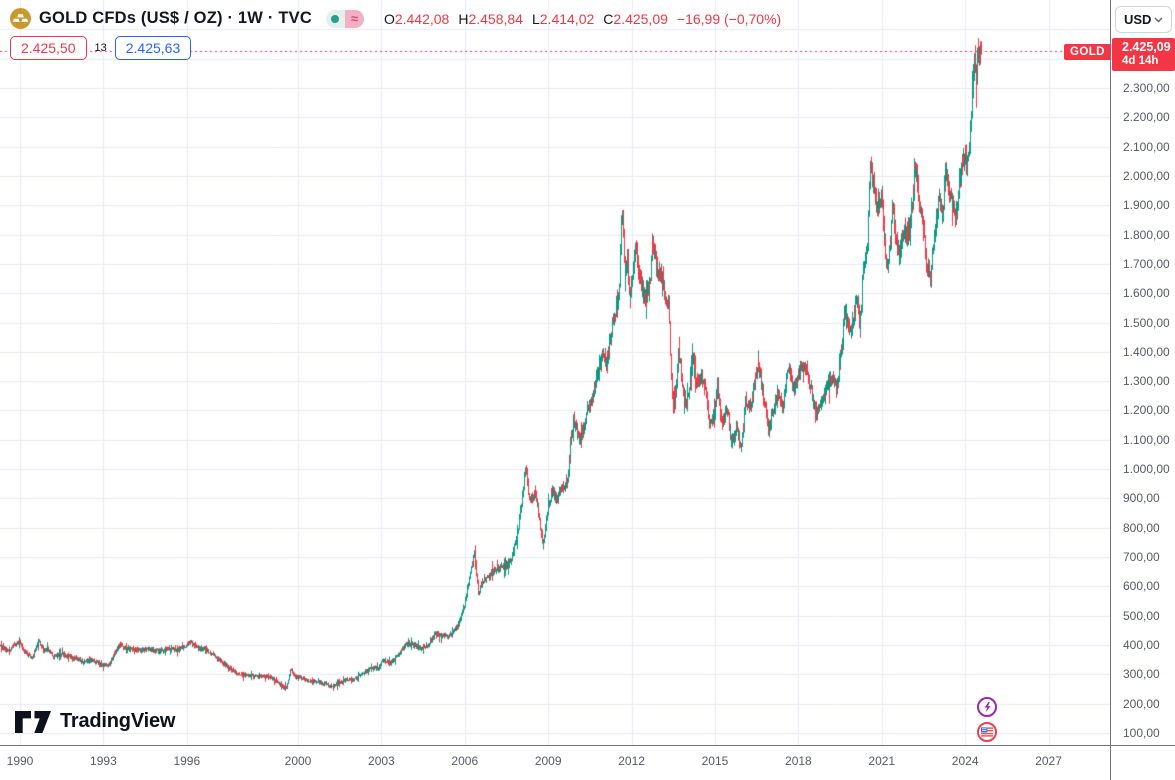 The height and width of the screenshot is (780, 1175). What do you see at coordinates (1146, 439) in the screenshot?
I see `price-scale-label: 1.100,00` at bounding box center [1146, 439].